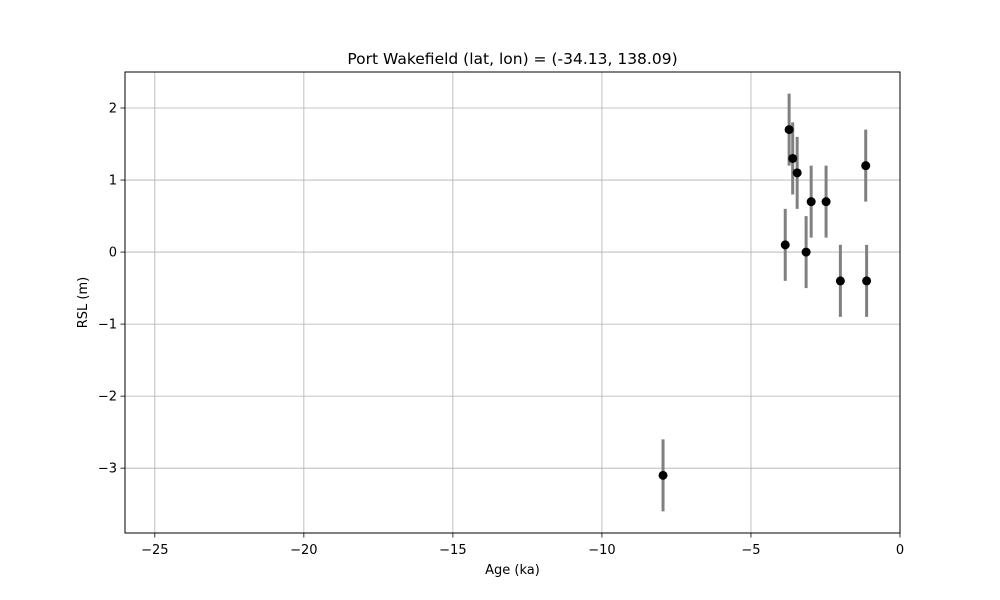 This screenshot has width=1000, height=600. I want to click on y-tick-label: 2, so click(113, 109).